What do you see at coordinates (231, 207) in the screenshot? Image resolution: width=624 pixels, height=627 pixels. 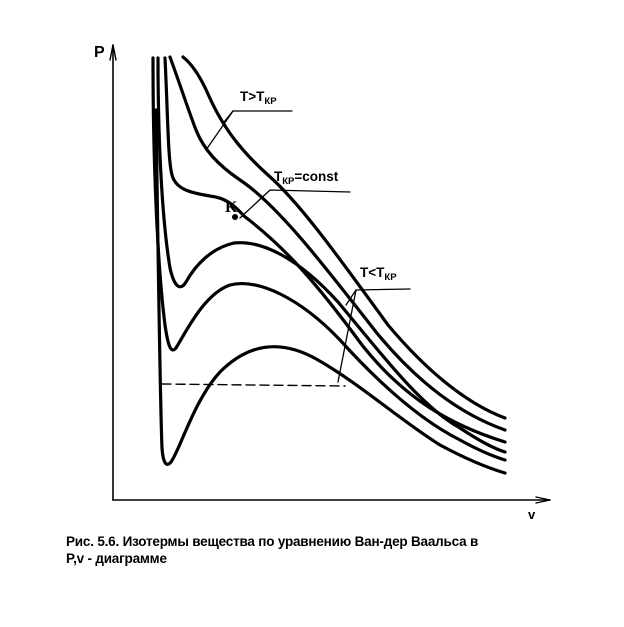 I see `critical-point-label: K` at bounding box center [231, 207].